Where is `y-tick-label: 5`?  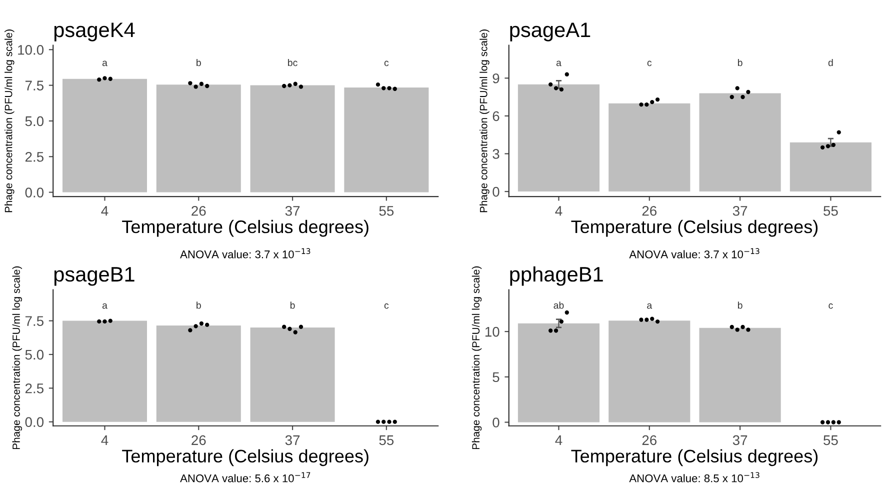
y-tick-label: 5 is located at coordinates (496, 377).